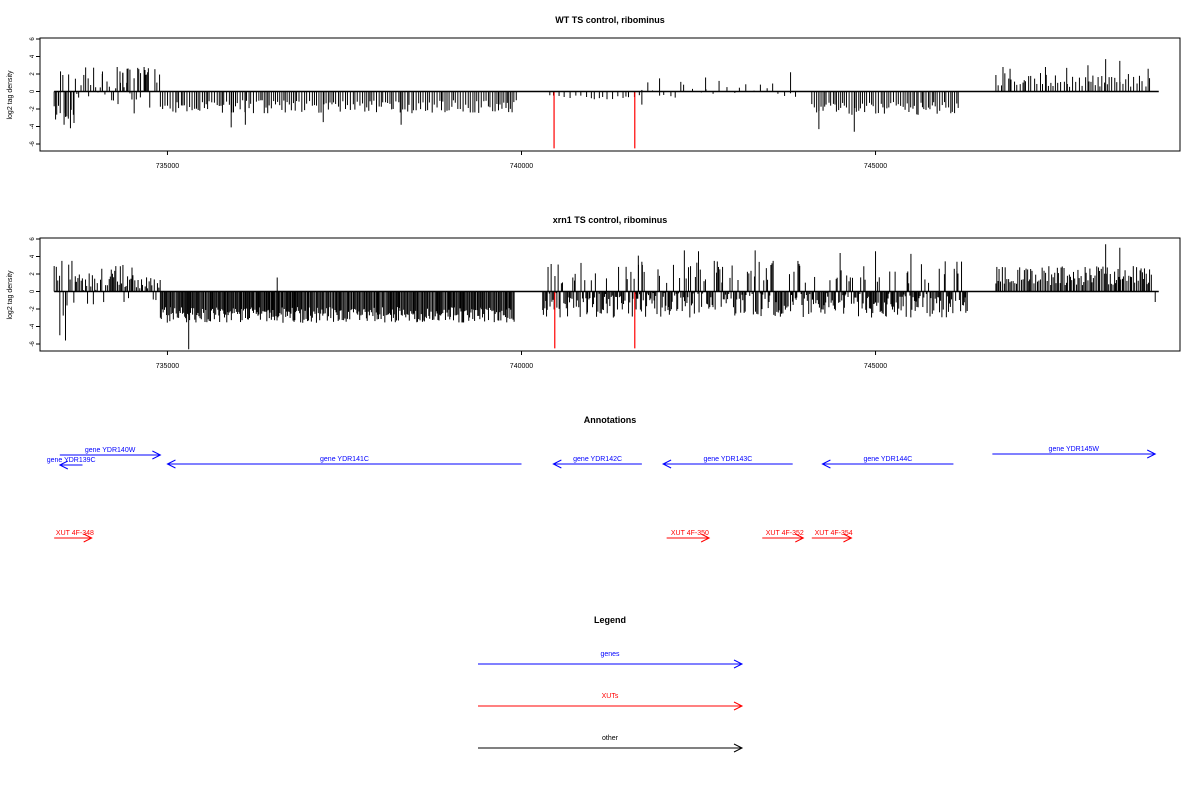  What do you see at coordinates (610, 420) in the screenshot?
I see `annotations-title: Annotations` at bounding box center [610, 420].